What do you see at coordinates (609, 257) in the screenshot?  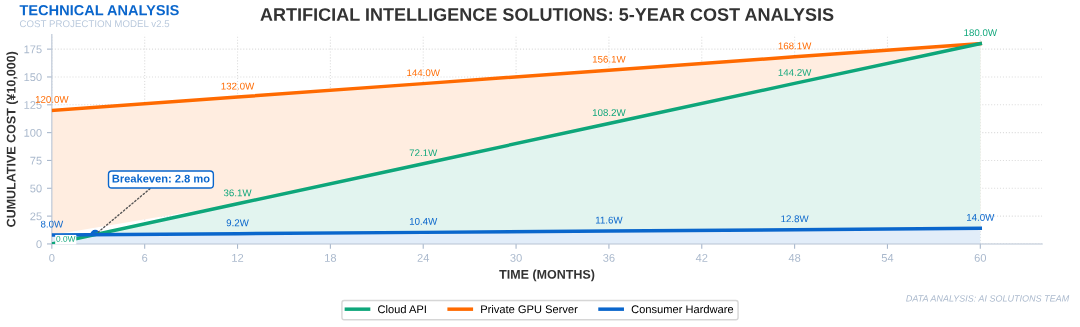 I see `x-tick-label: 36` at bounding box center [609, 257].